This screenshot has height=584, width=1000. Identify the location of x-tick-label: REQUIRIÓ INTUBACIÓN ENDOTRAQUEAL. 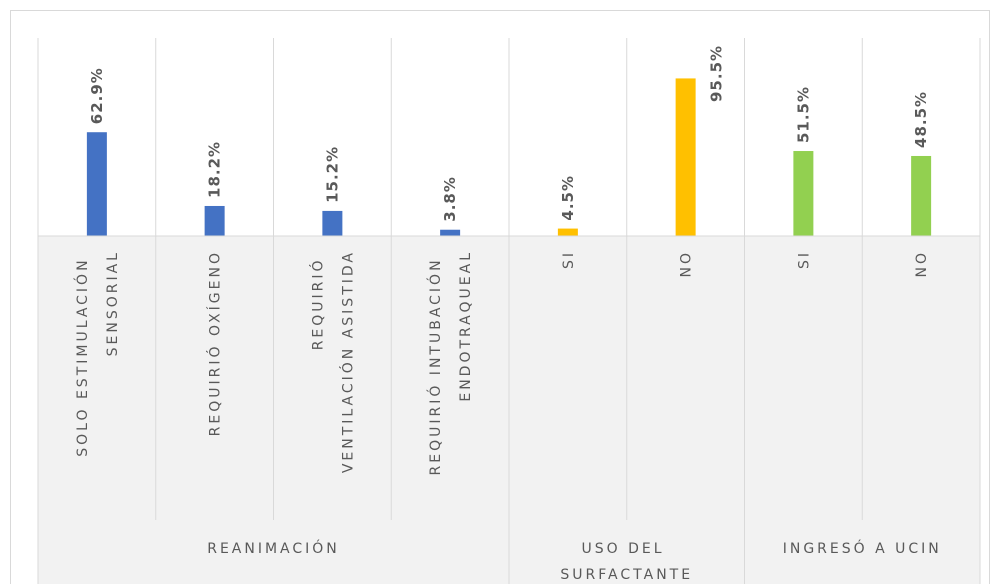
(450, 362).